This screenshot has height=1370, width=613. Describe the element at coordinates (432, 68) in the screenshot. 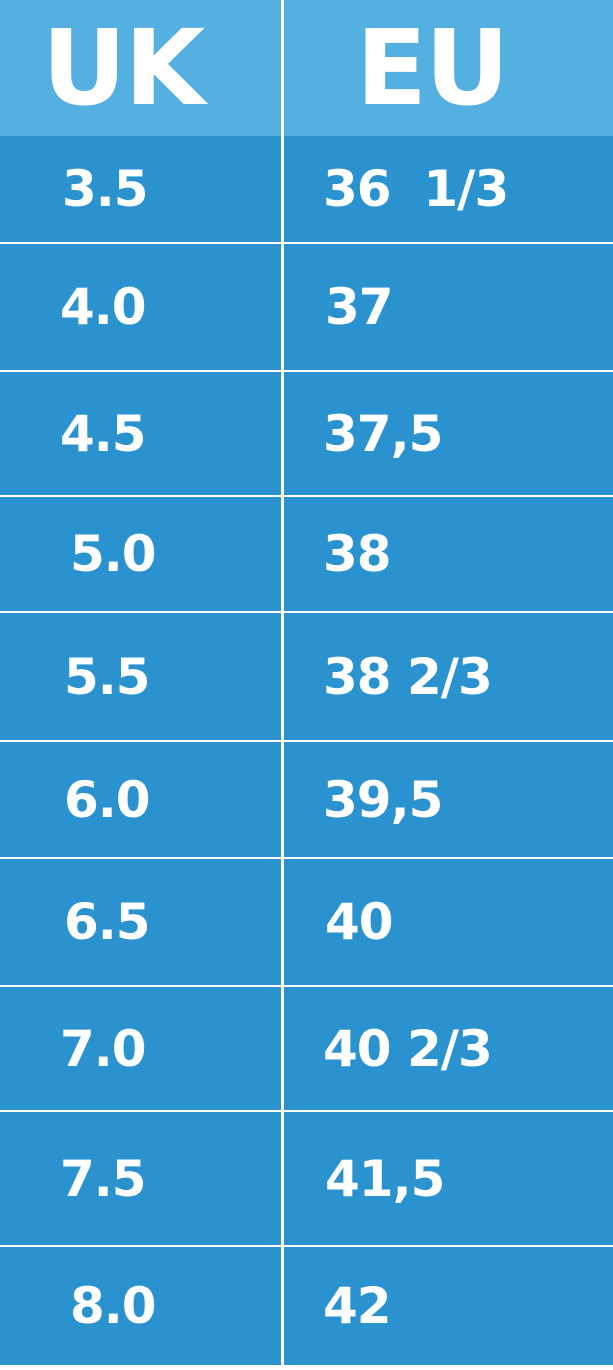

I see `header-eu: EU` at that location.